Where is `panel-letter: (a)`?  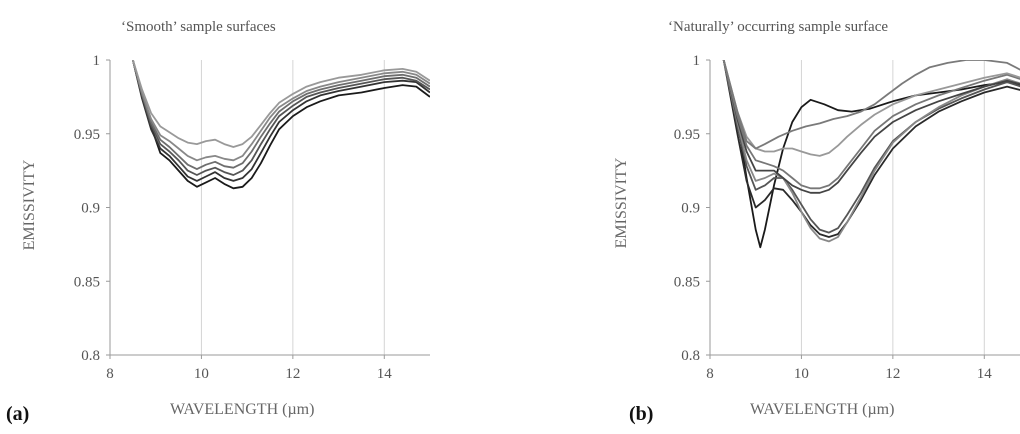
panel-letter: (a) is located at coordinates (18, 414).